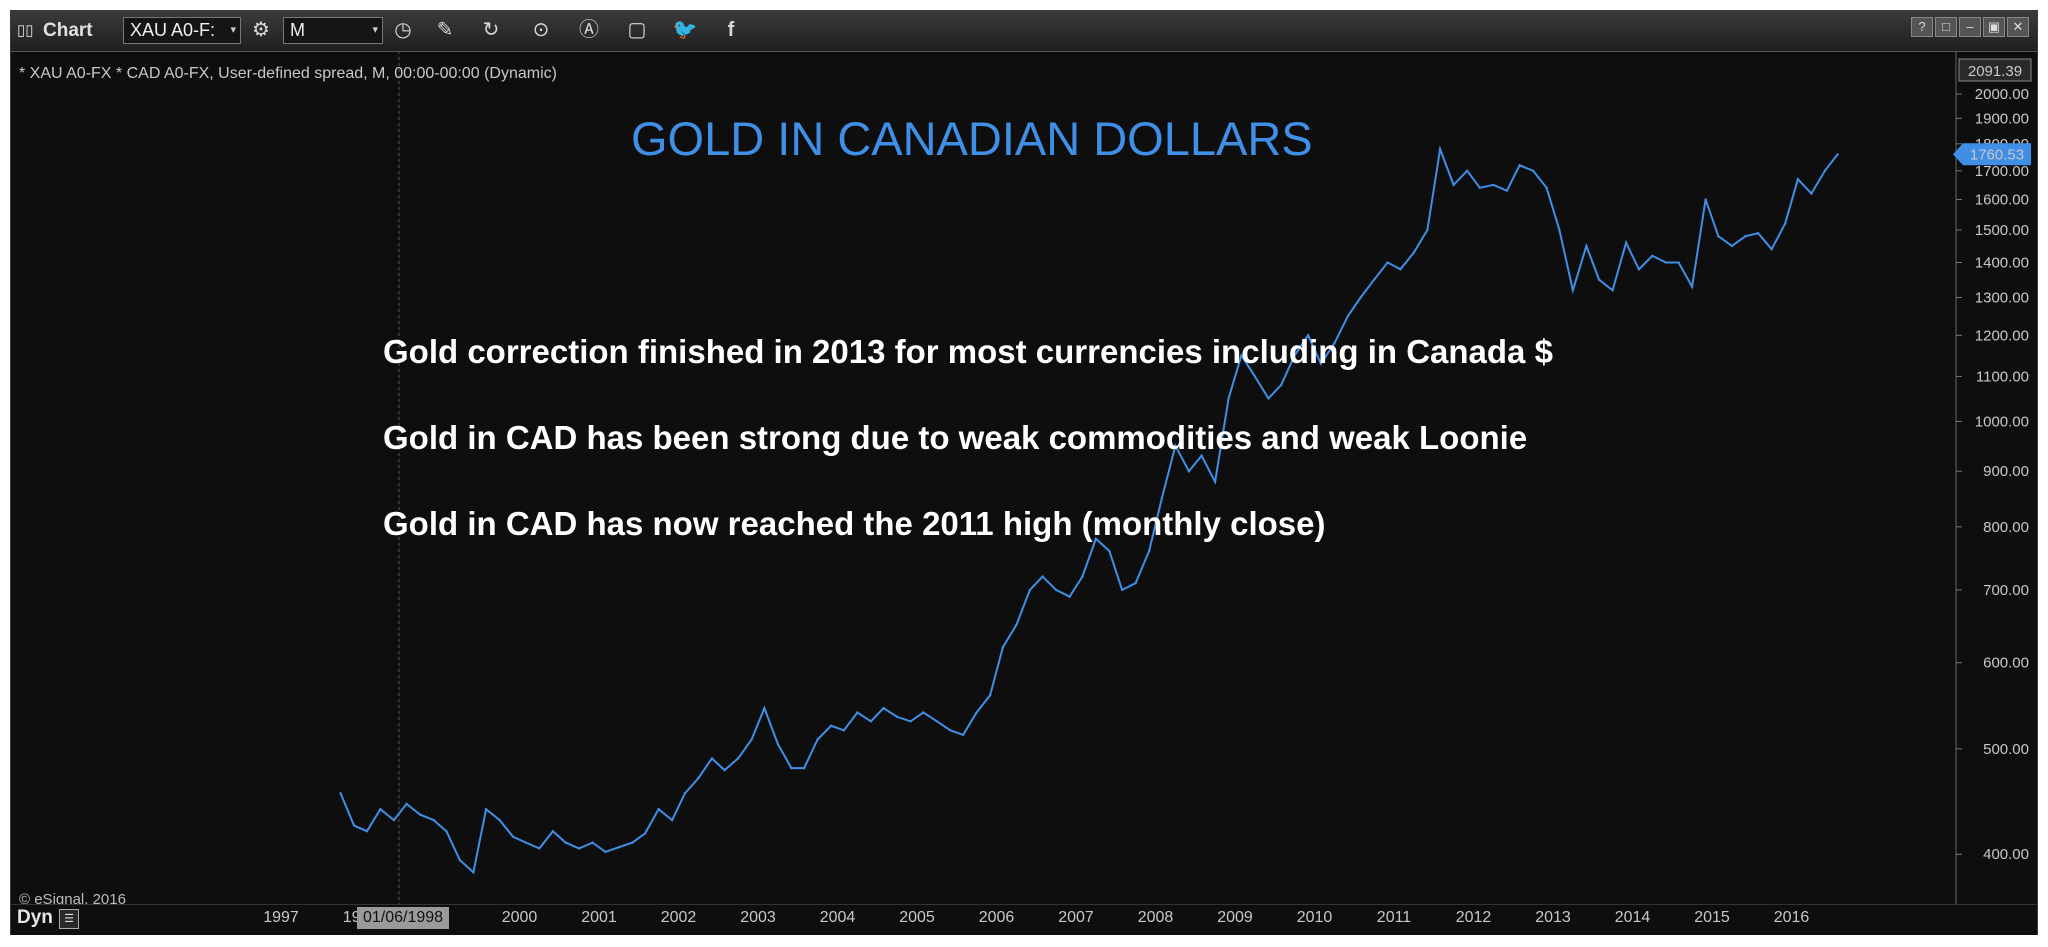 This screenshot has height=947, width=2048. I want to click on x-tick-label: 2005, so click(917, 917).